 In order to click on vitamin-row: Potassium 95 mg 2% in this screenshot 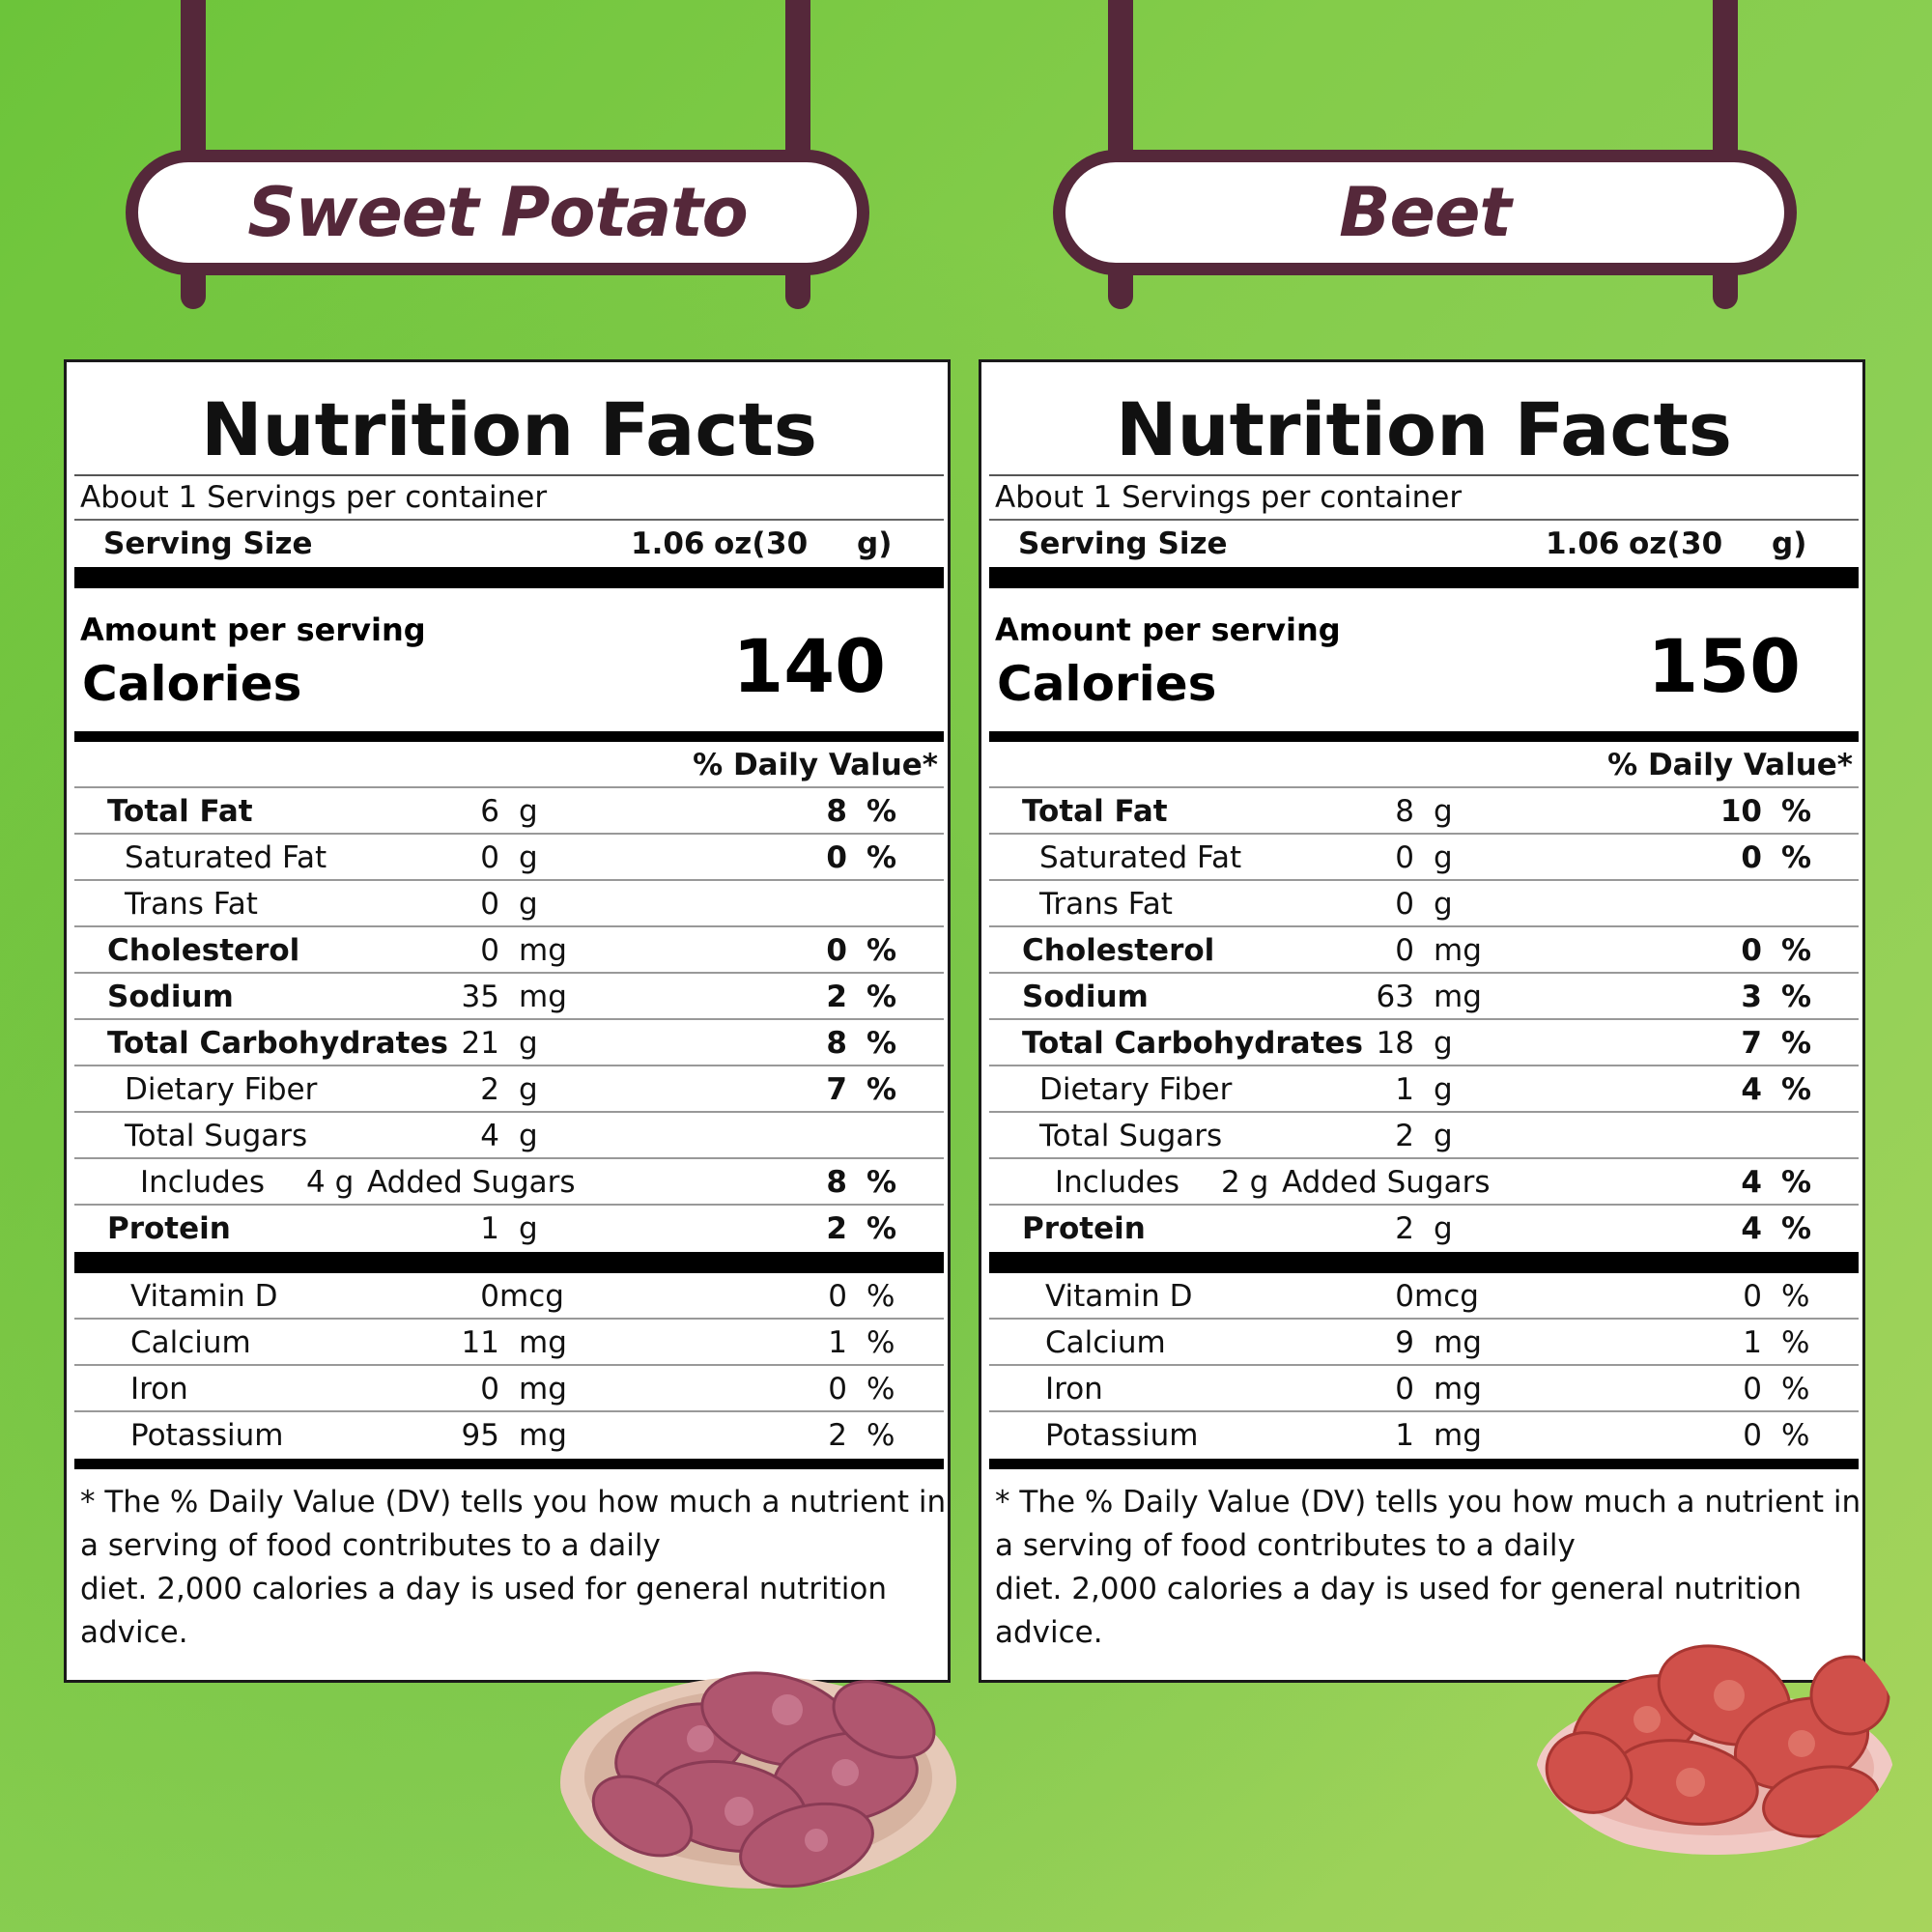, I will do `click(509, 1435)`.